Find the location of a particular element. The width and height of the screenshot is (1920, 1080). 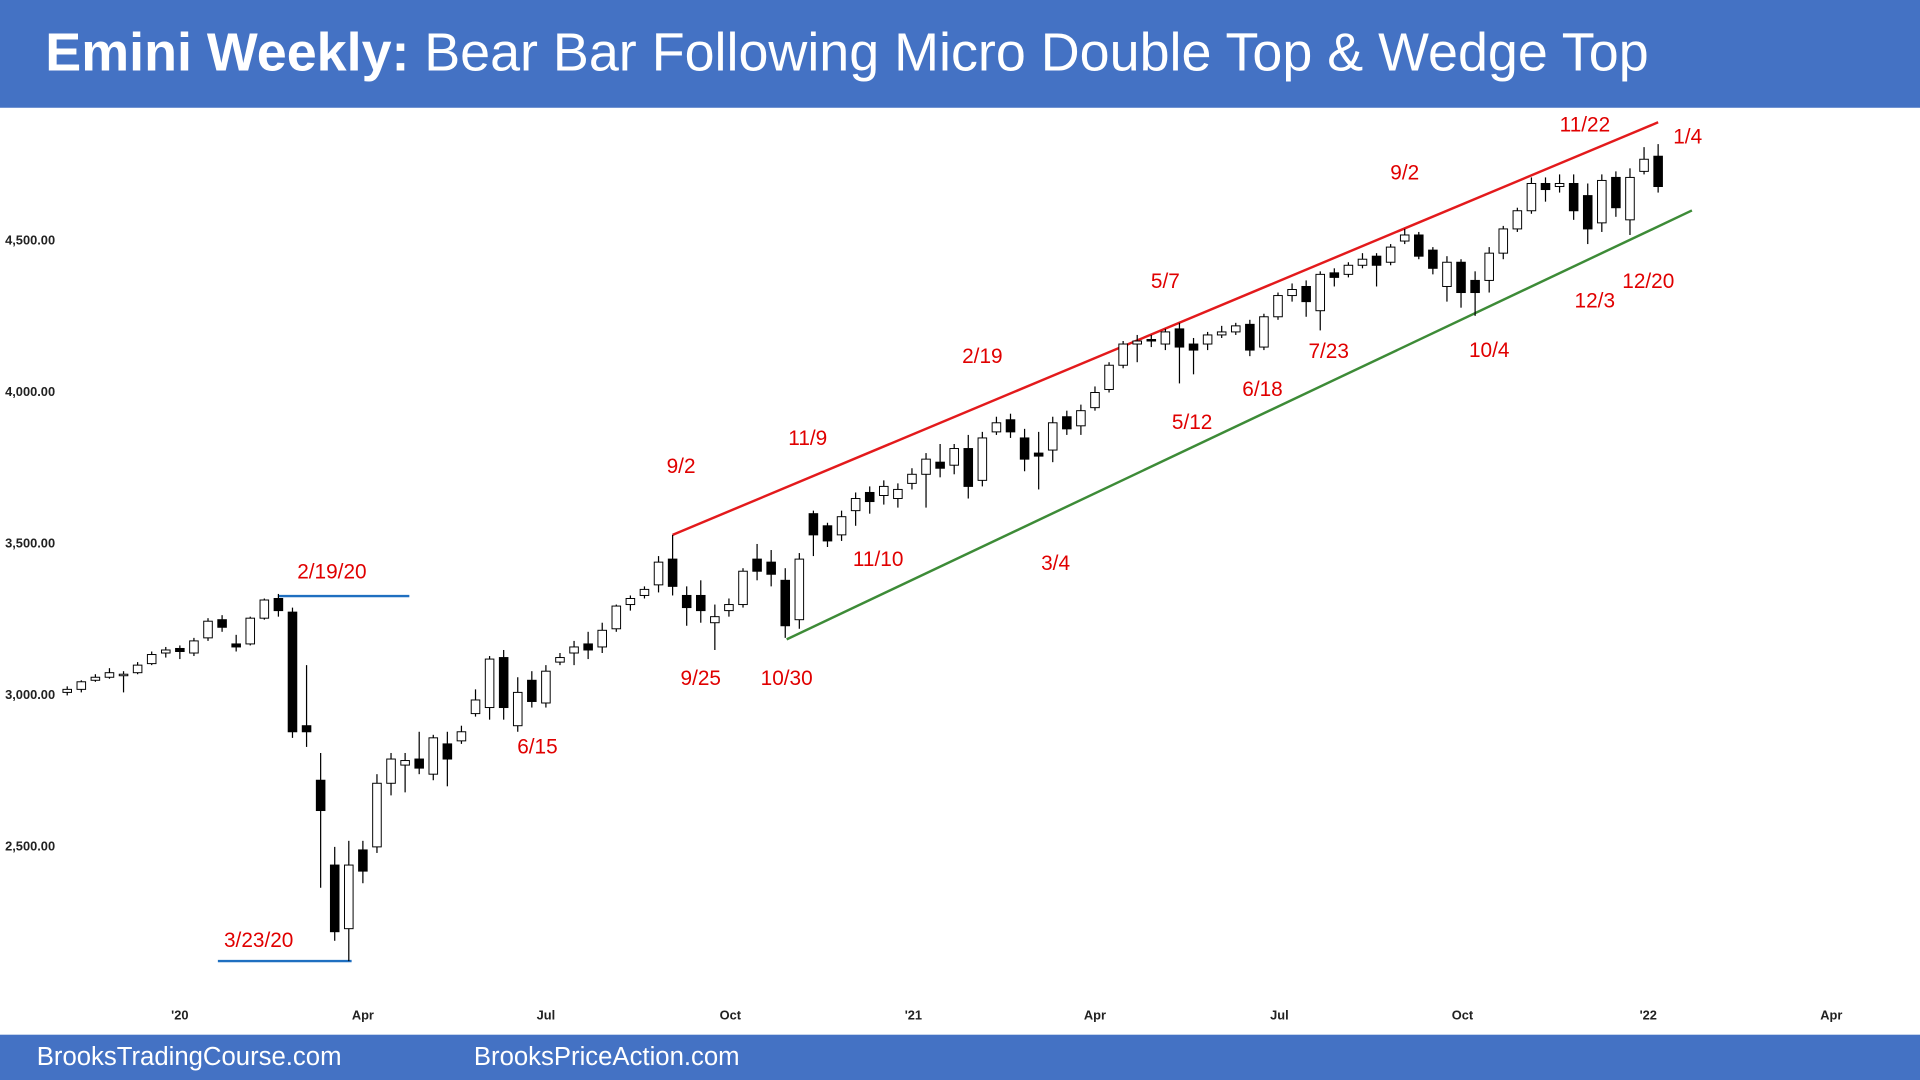

annotation: 5/12 is located at coordinates (1192, 422).